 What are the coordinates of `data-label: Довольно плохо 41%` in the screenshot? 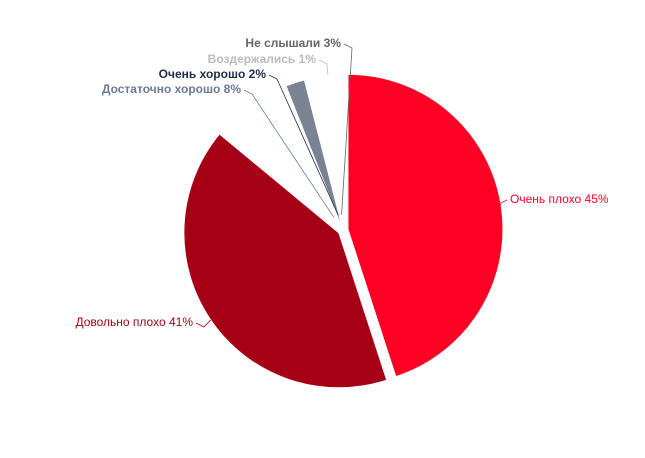 It's located at (134, 322).